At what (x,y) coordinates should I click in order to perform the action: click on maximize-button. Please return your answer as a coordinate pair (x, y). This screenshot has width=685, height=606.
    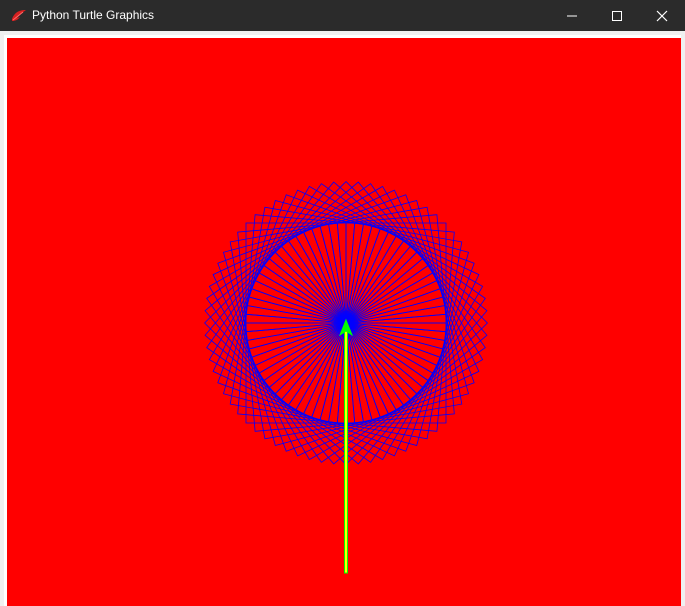
    Looking at the image, I should click on (617, 15).